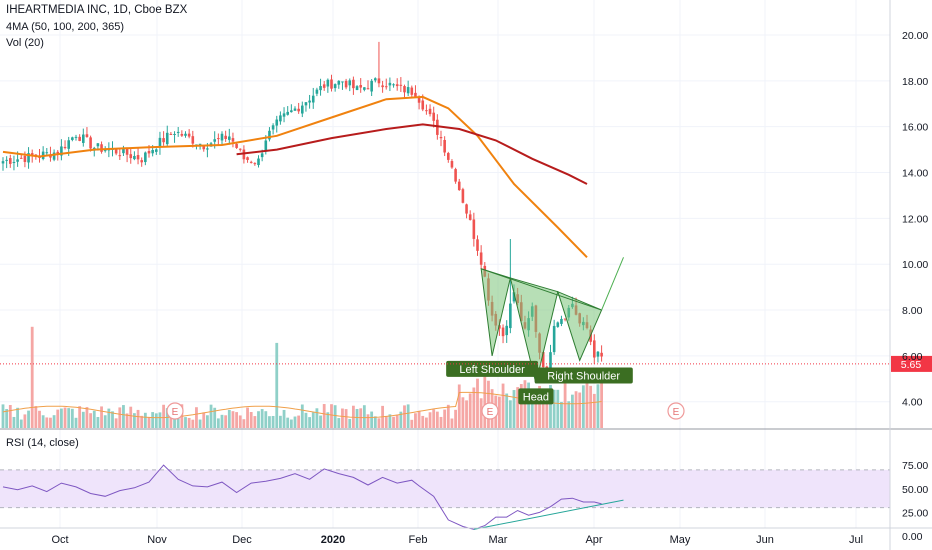  Describe the element at coordinates (97, 10) in the screenshot. I see `chart-title: IHEARTMEDIA INC, 1D, Cboe BZX` at that location.